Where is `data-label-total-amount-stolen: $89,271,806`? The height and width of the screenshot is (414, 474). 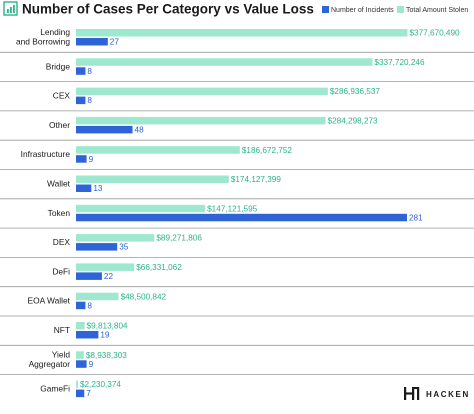
data-label-total-amount-stolen: $89,271,806 is located at coordinates (179, 238).